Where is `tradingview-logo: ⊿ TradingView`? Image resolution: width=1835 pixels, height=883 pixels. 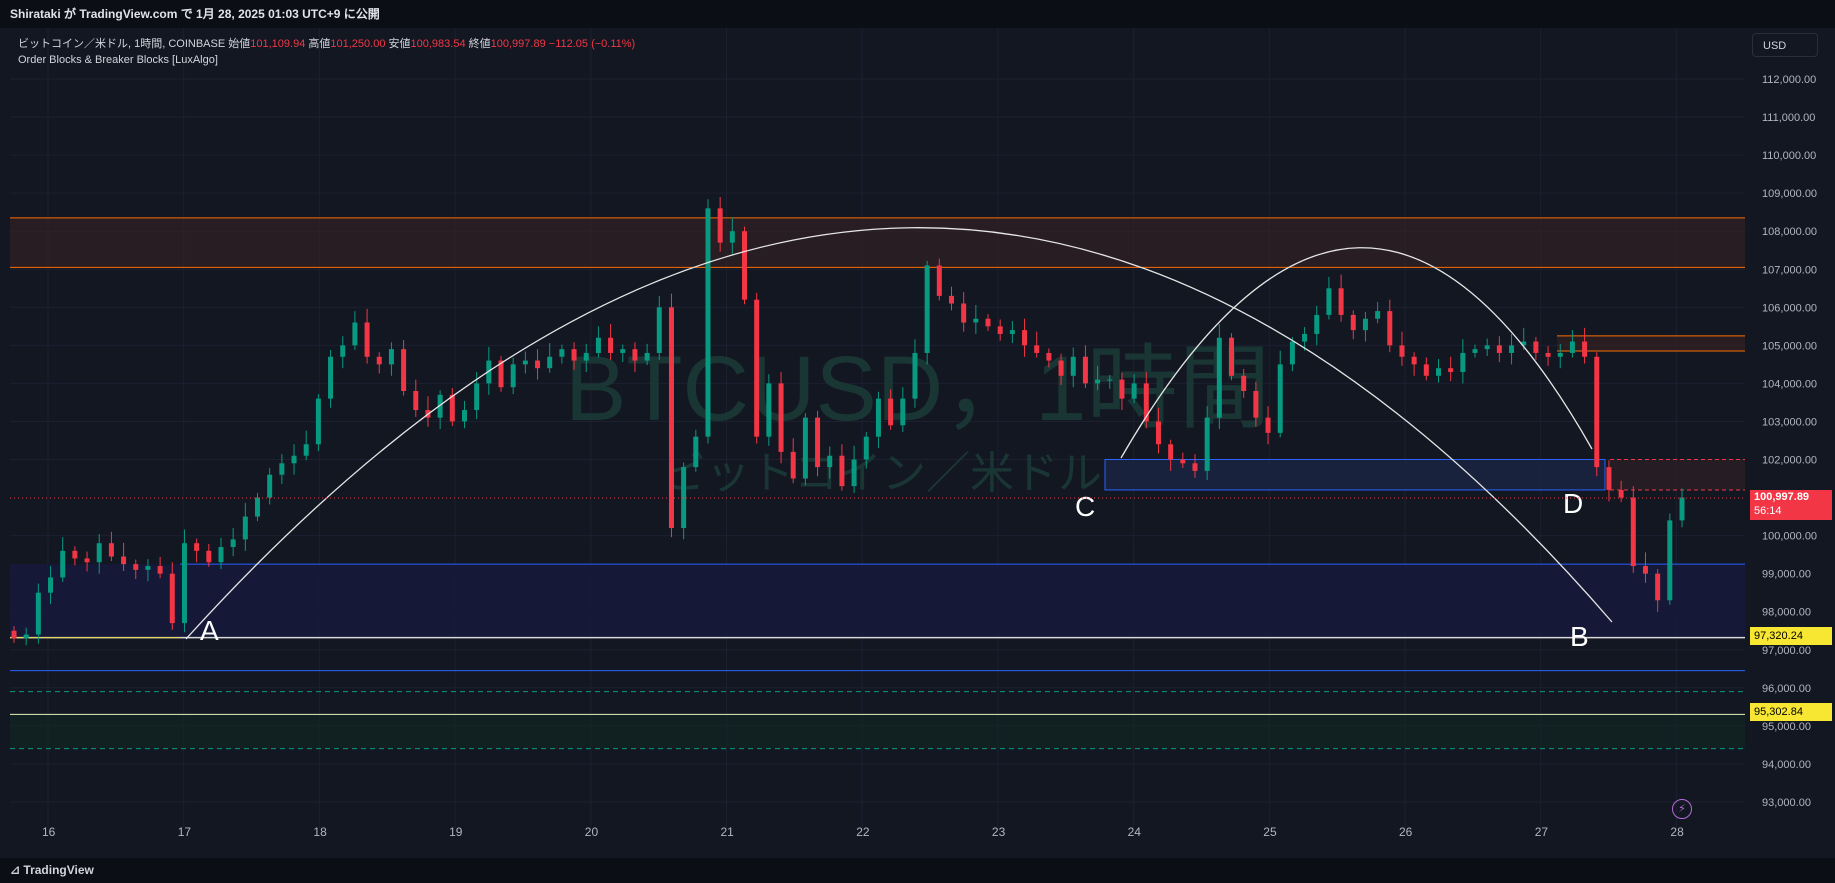
tradingview-logo: ⊿ TradingView is located at coordinates (52, 870).